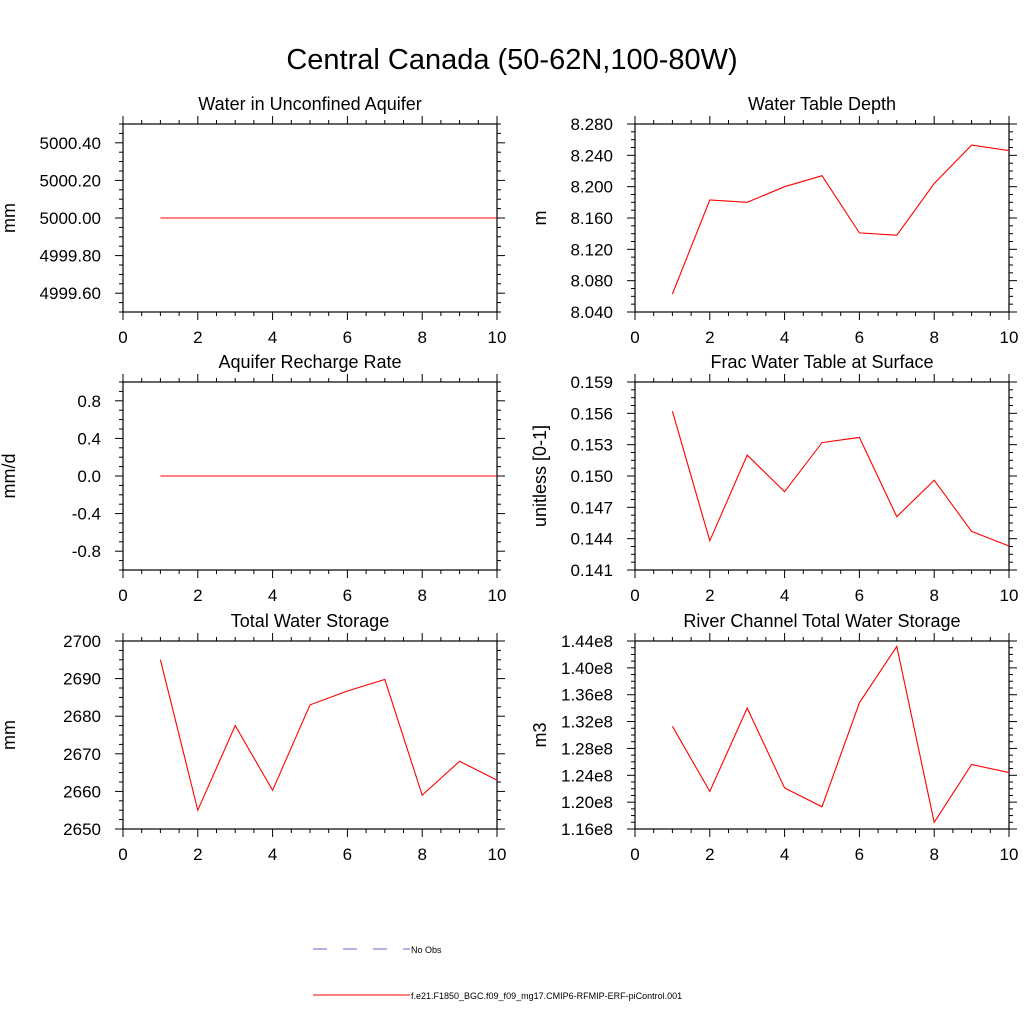 The image size is (1024, 1024). I want to click on y-tick-label: 5000.00, so click(70, 218).